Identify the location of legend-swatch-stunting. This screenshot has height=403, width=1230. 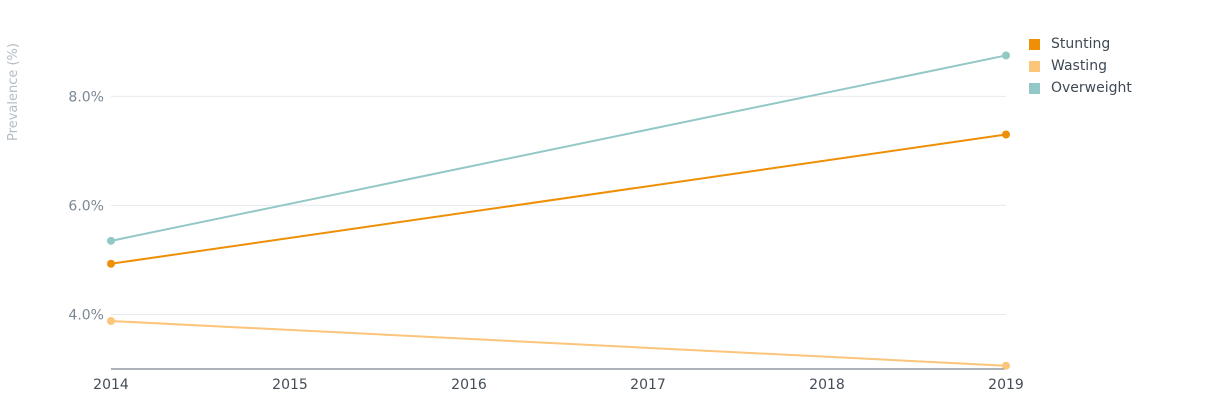
(1034, 44).